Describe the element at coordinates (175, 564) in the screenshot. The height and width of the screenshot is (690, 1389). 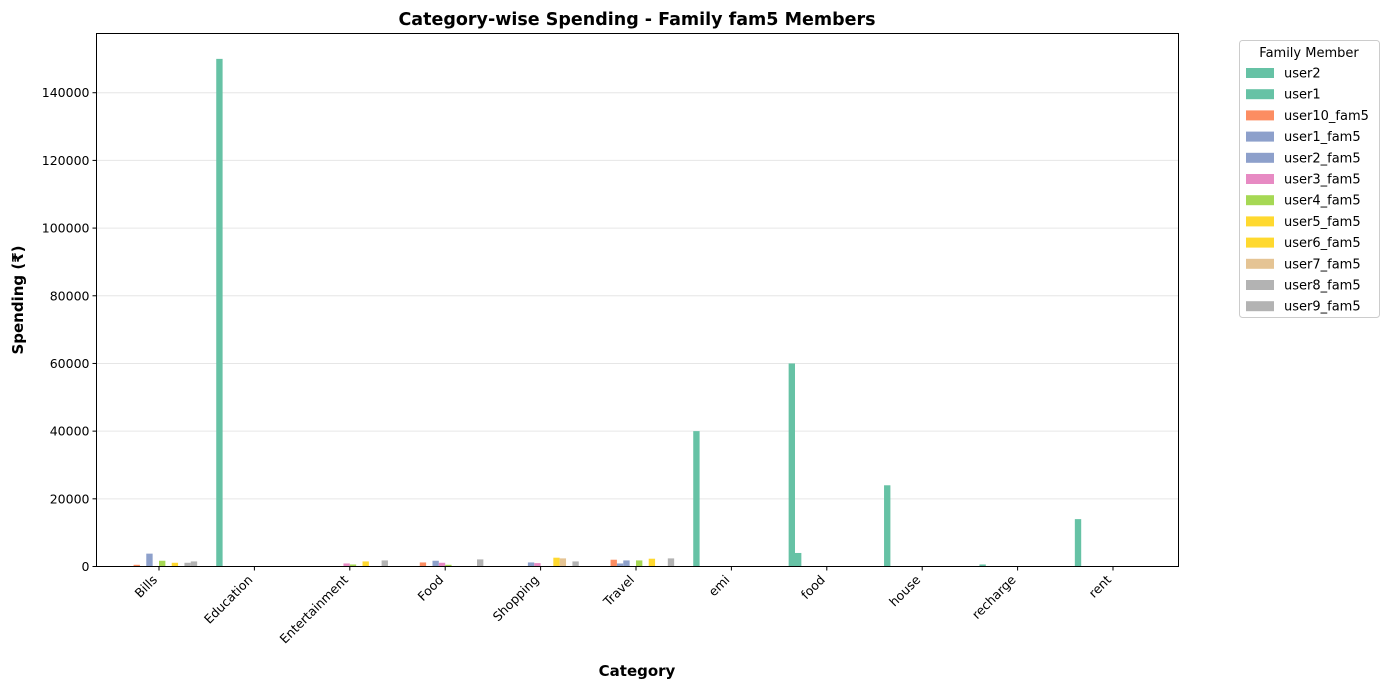
I see `bar-user6_fam5-Bills` at that location.